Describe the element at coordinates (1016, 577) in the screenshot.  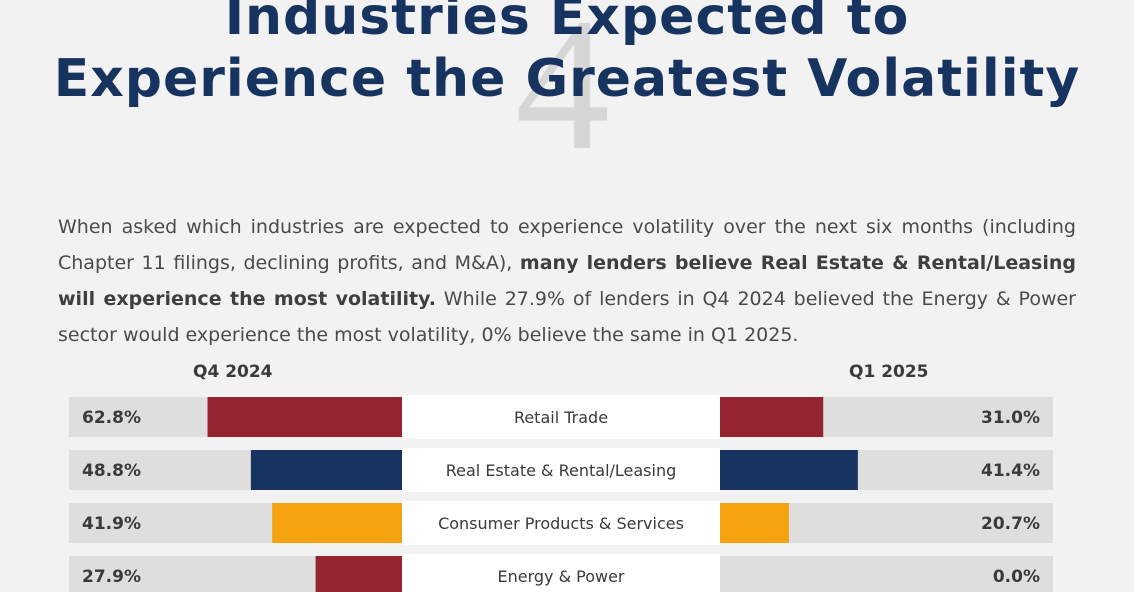
I see `value-label-q1-3: 0.0%` at that location.